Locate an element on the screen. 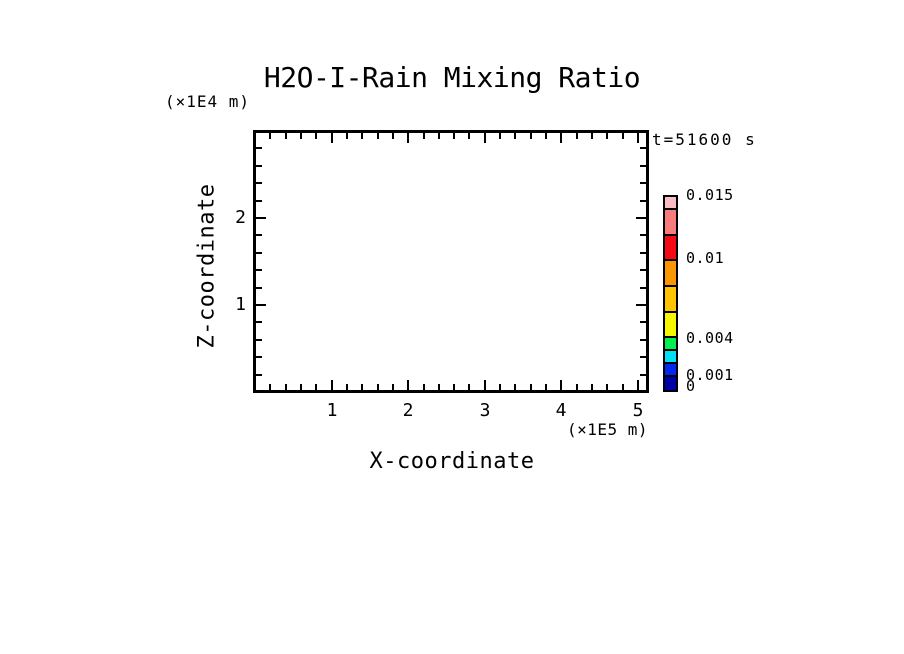 The width and height of the screenshot is (904, 654). colorbar-tick-label: 0.001 is located at coordinates (710, 375).